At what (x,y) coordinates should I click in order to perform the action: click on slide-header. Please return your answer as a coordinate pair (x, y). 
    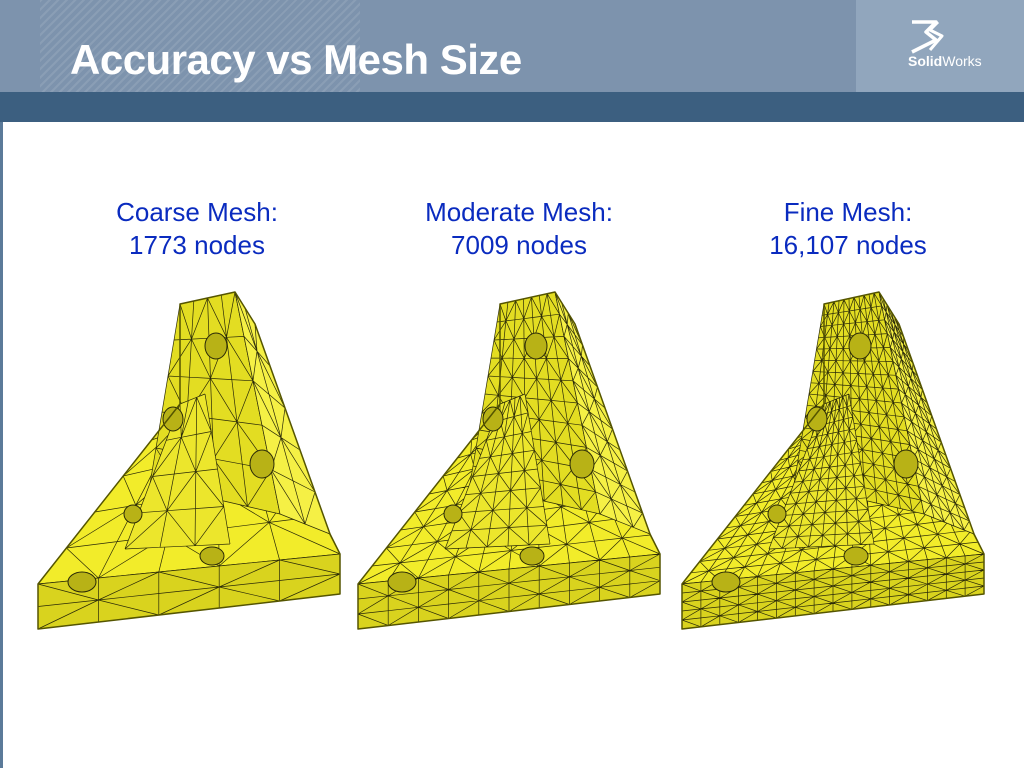
    Looking at the image, I should click on (512, 46).